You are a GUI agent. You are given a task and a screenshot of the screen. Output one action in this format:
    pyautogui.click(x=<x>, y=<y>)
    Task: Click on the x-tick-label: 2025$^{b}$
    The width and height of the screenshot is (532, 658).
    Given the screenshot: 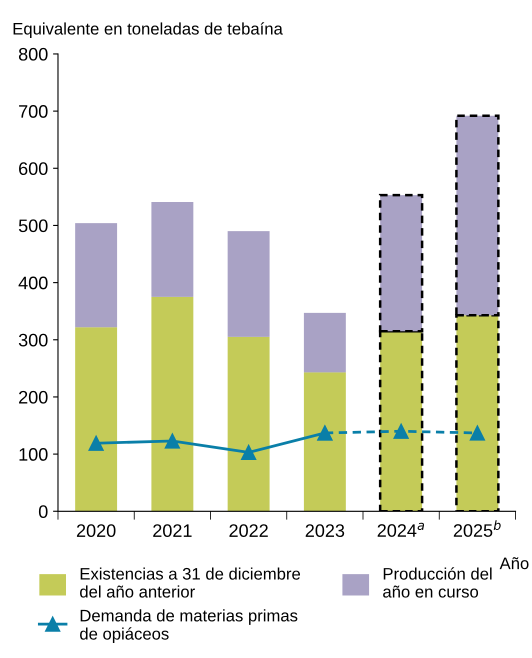 What is the action you would take?
    pyautogui.click(x=477, y=528)
    